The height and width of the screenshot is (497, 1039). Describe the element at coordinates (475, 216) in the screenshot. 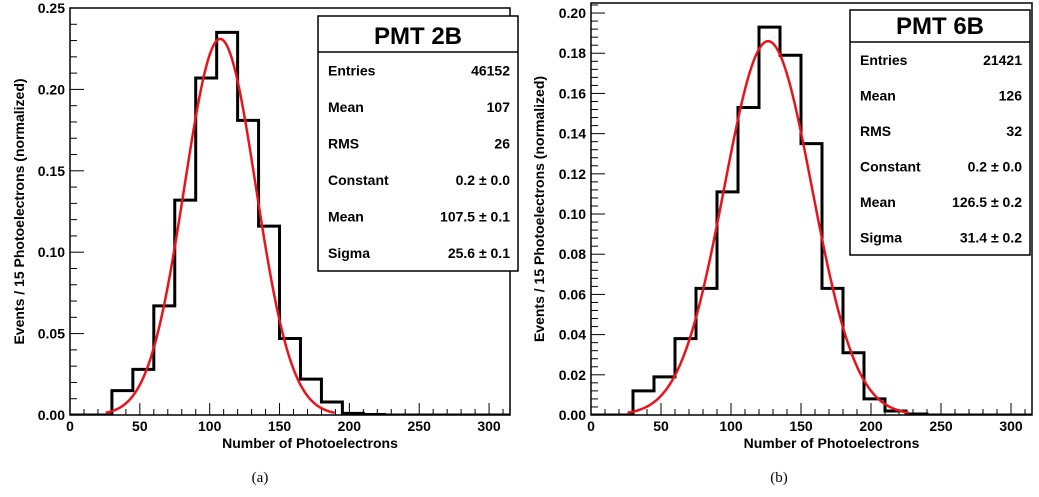

I see `stats-row-value: 107.5 ± 0.1` at that location.